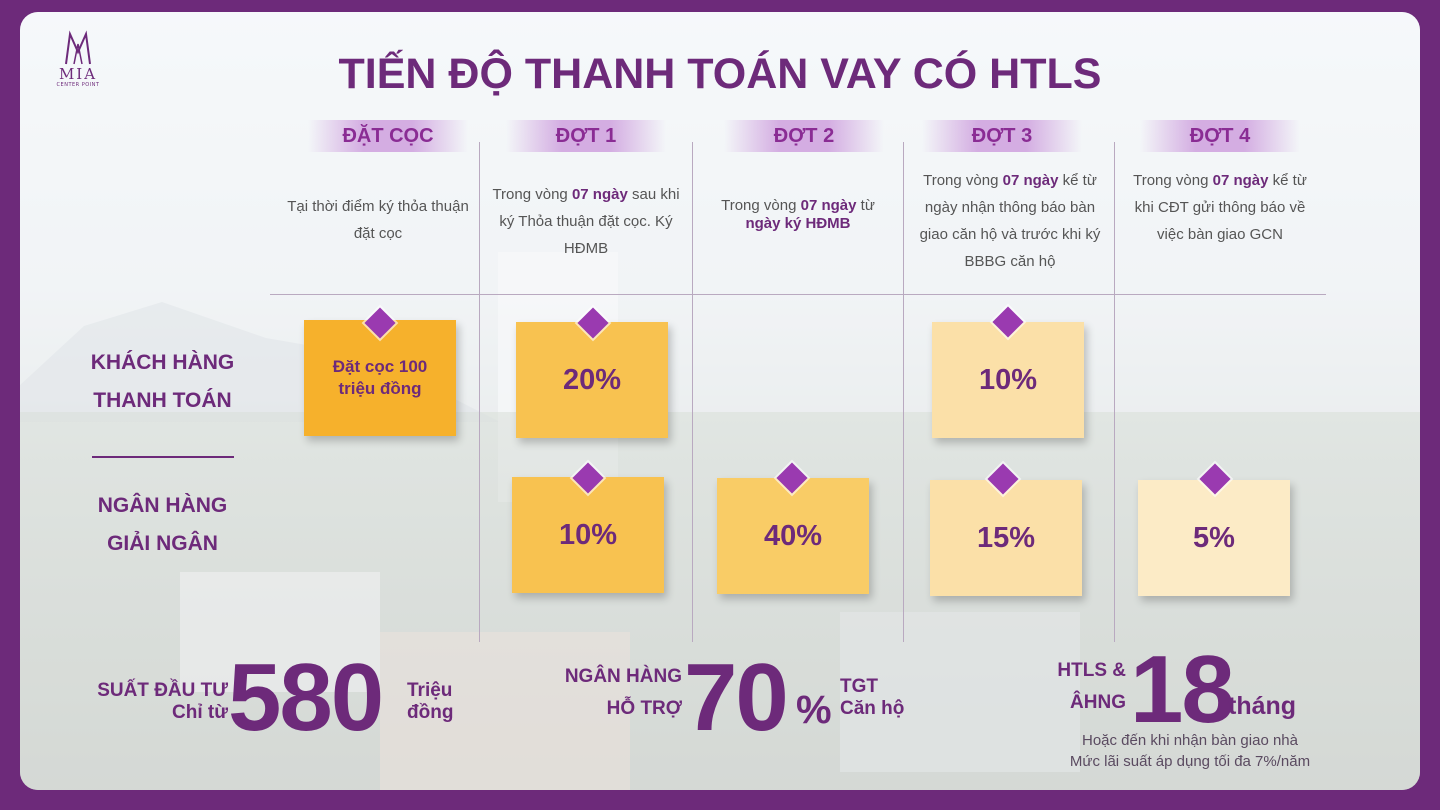  I want to click on column-head-deposit: ĐẶT CỌC, so click(388, 136).